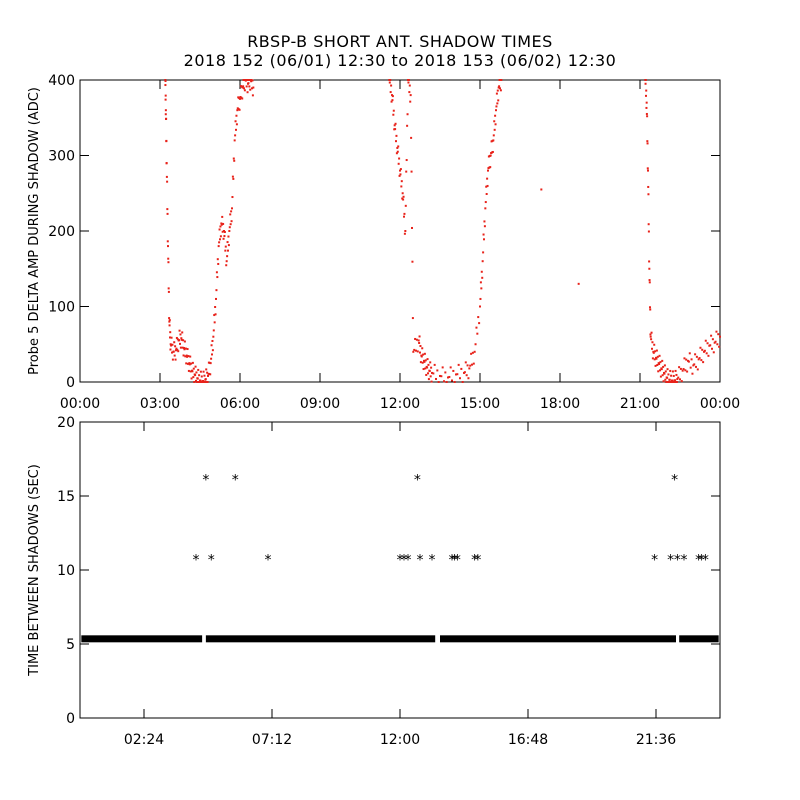  What do you see at coordinates (720, 404) in the screenshot?
I see `x-tick-label: 00:00` at bounding box center [720, 404].